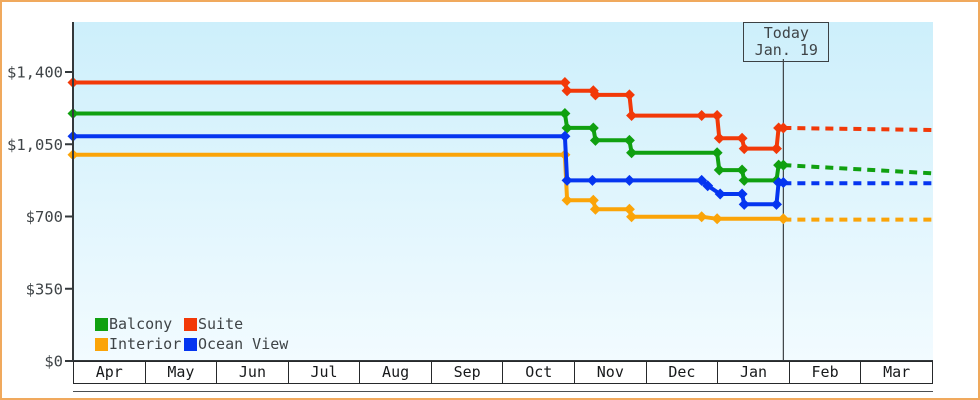  I want to click on legend-item-balcony: Balcony, so click(139, 324).